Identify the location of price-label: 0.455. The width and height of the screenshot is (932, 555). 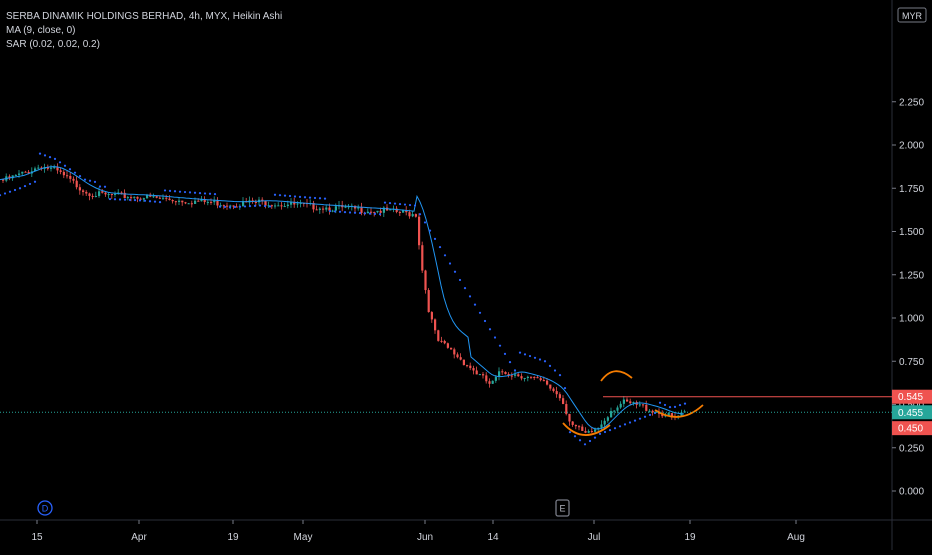
(910, 413).